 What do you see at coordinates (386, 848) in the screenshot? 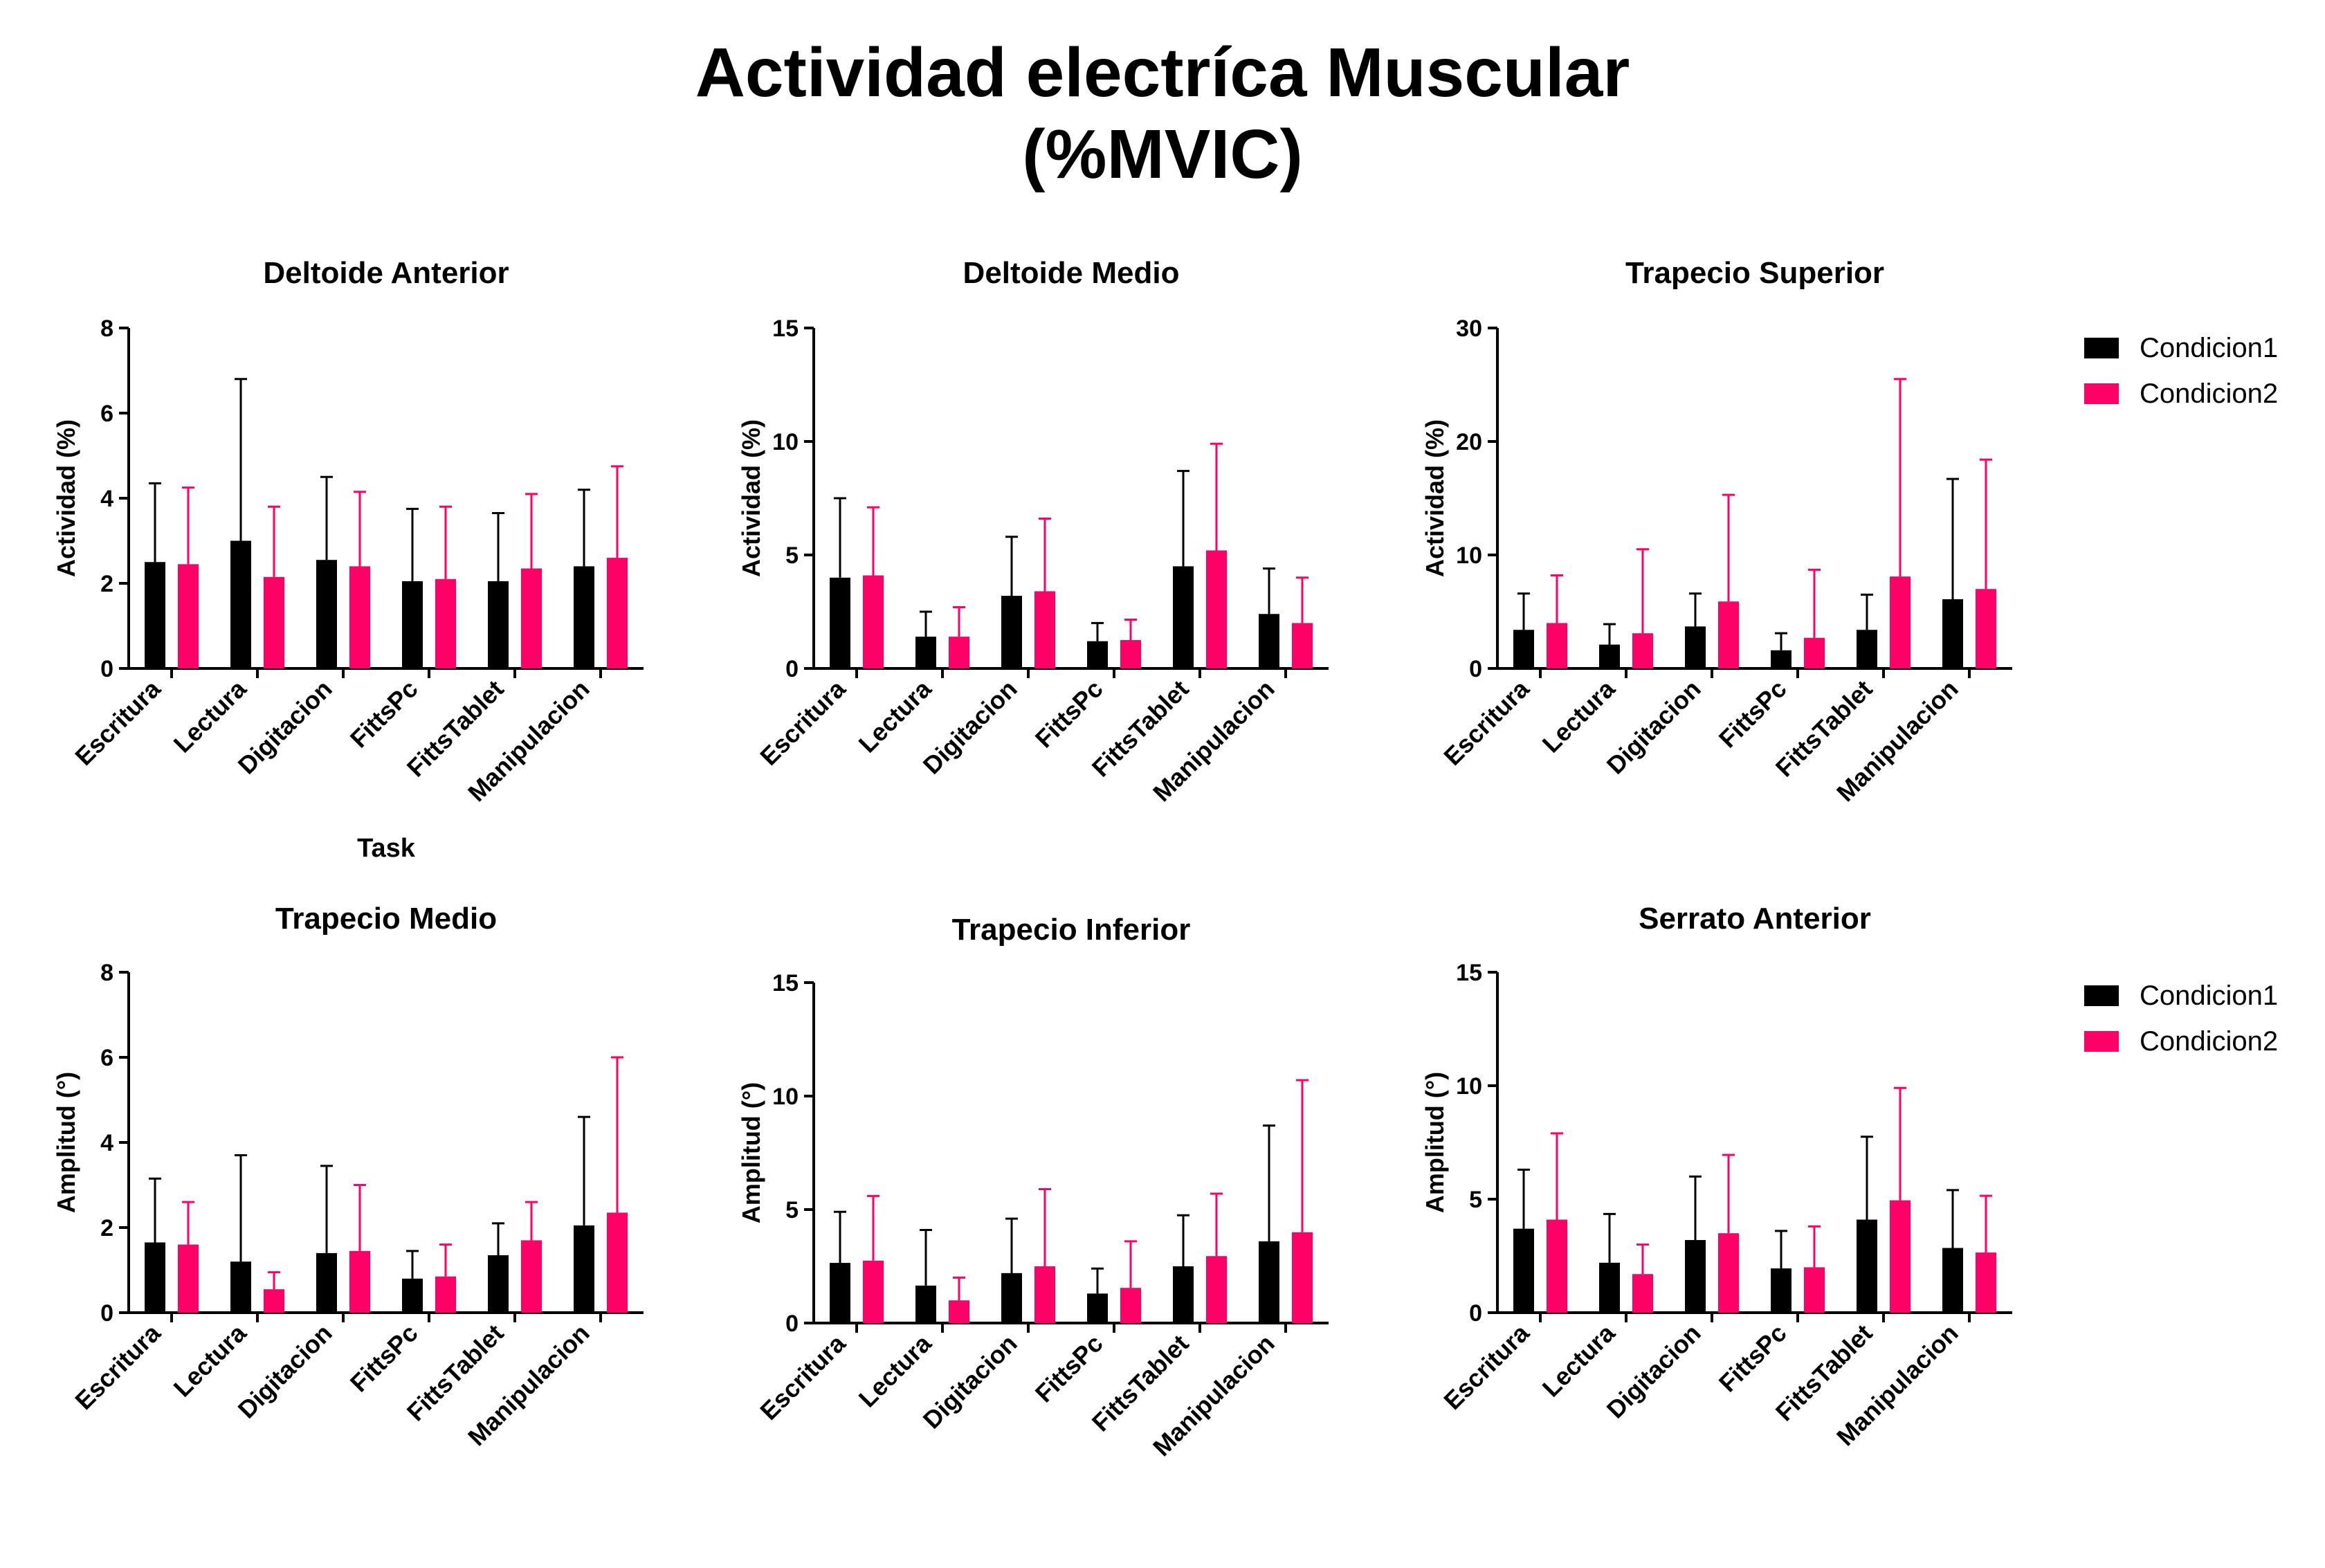
I see `panel-deltoide-anterior-xlabel: Task` at bounding box center [386, 848].